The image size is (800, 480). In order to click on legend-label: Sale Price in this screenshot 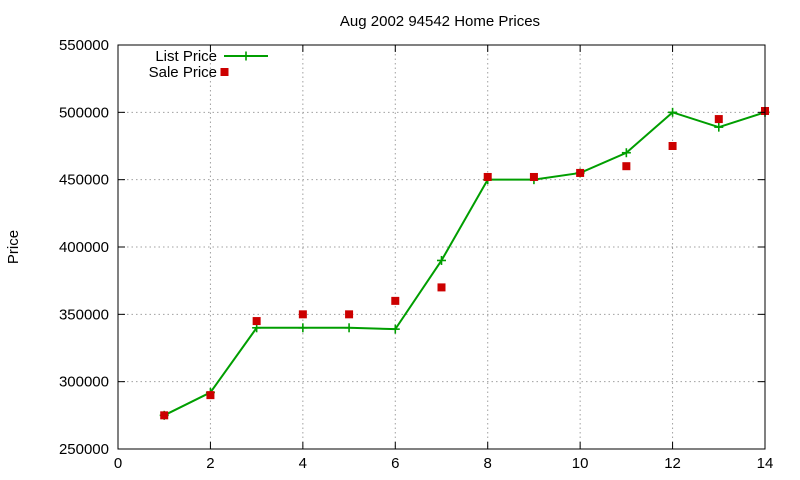, I will do `click(183, 72)`.